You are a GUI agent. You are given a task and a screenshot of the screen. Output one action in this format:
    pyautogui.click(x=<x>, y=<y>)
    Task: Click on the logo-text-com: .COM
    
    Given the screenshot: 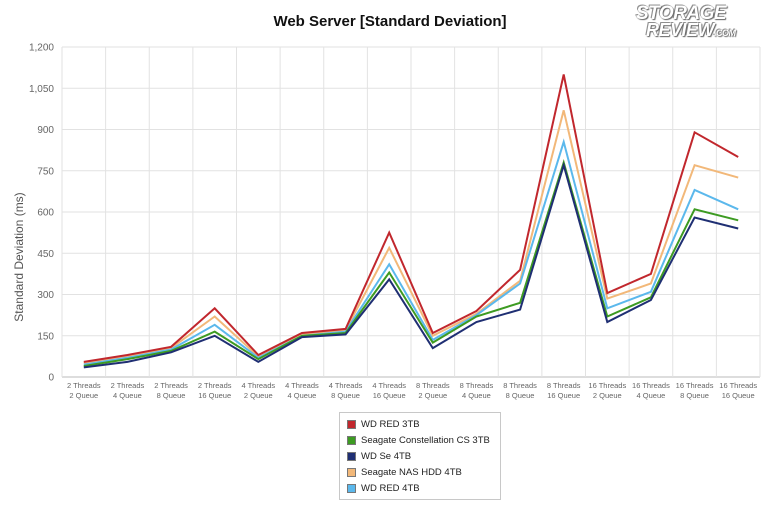 What is the action you would take?
    pyautogui.click(x=725, y=33)
    